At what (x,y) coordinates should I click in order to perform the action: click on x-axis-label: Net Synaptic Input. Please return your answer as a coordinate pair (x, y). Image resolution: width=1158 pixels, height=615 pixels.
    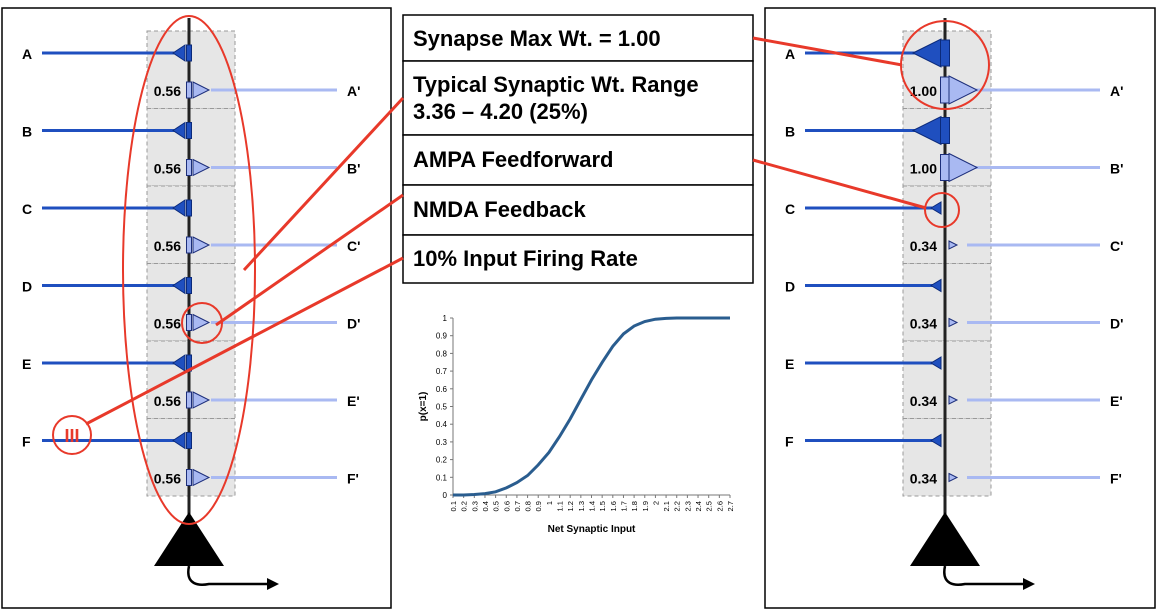
    Looking at the image, I should click on (592, 529).